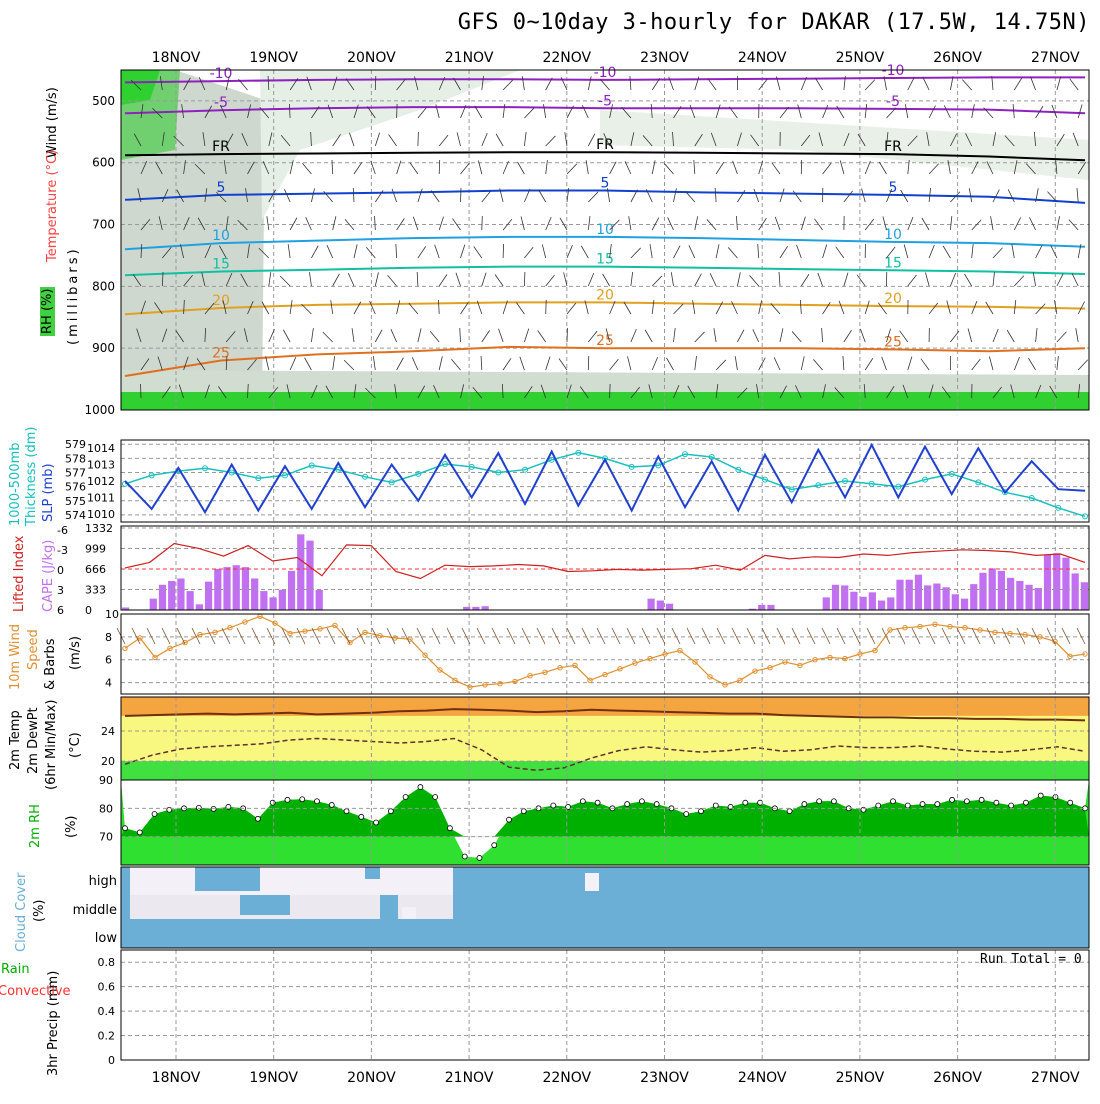 The width and height of the screenshot is (1100, 1104). I want to click on date-label-top: 20NOV, so click(371, 58).